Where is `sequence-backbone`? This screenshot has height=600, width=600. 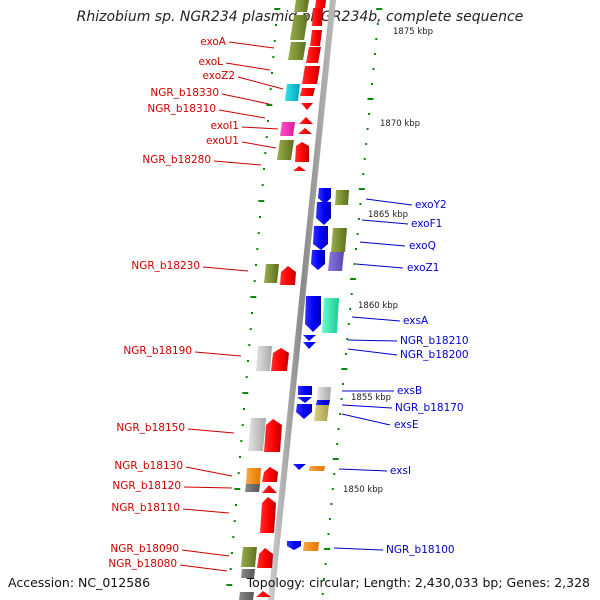
sequence-backbone is located at coordinates (302, 300).